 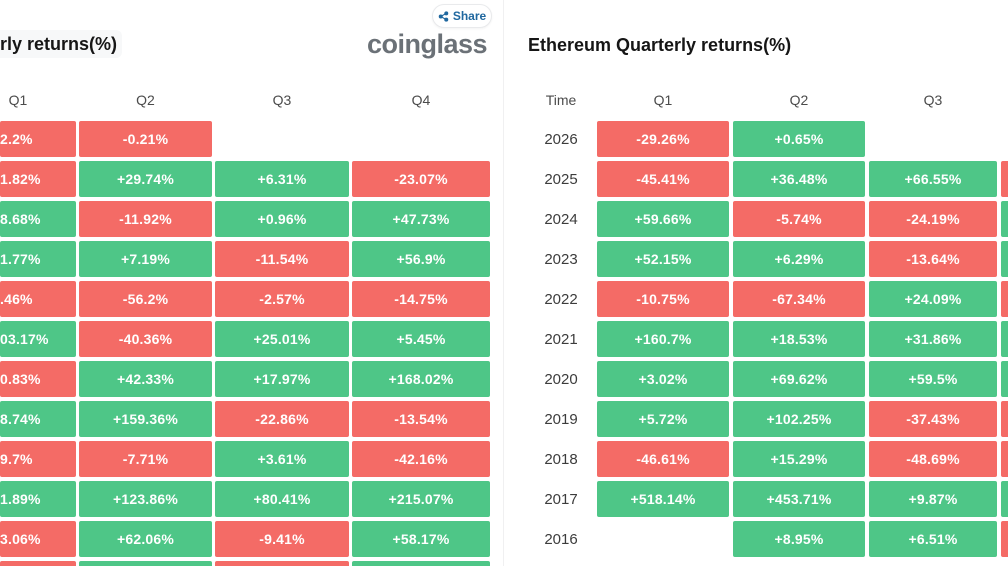 I want to click on return-cell: +80.41%, so click(x=282, y=499).